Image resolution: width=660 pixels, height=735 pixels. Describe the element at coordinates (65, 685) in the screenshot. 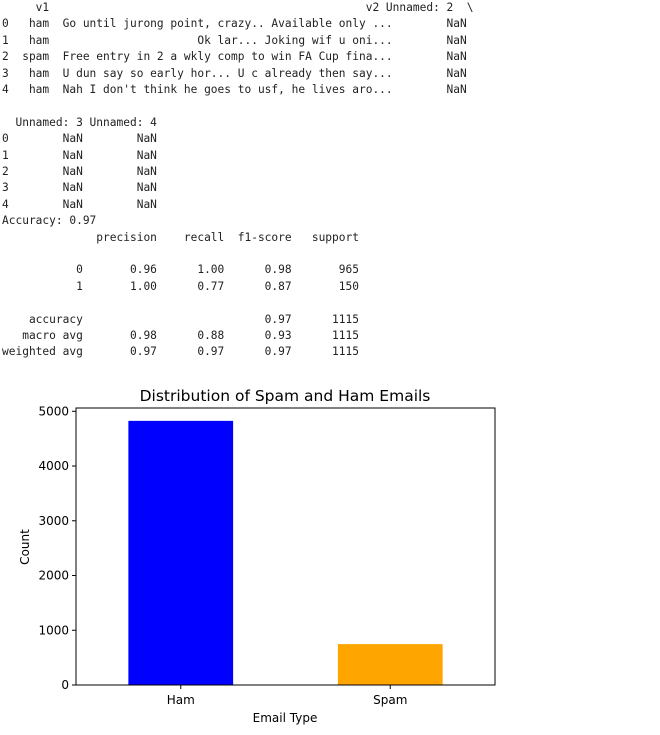

I see `y-tick-label: 0` at that location.